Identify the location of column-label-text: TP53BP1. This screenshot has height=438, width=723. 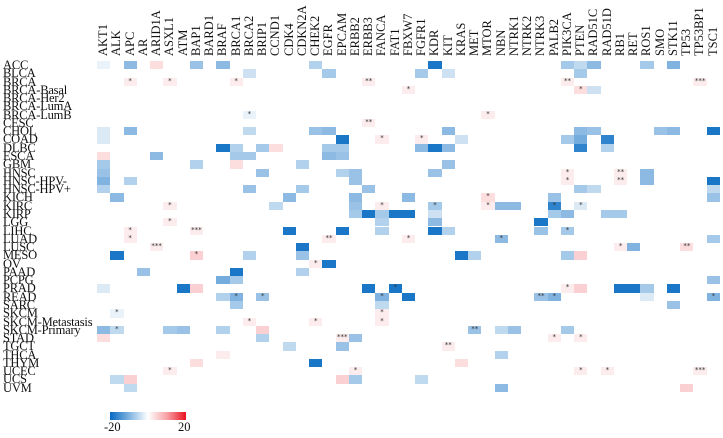
(699, 31).